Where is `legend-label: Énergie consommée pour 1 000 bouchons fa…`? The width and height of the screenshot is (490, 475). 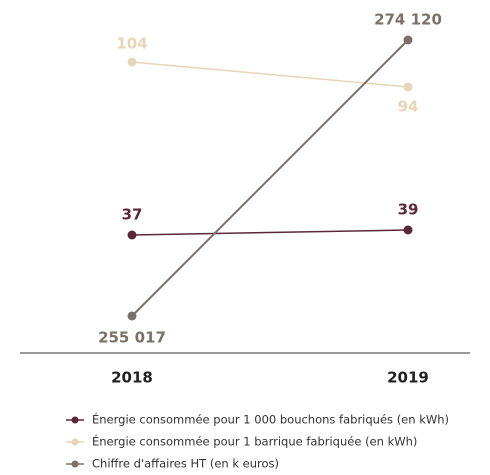
legend-label: Énergie consommée pour 1 000 bouchons fa… is located at coordinates (270, 419).